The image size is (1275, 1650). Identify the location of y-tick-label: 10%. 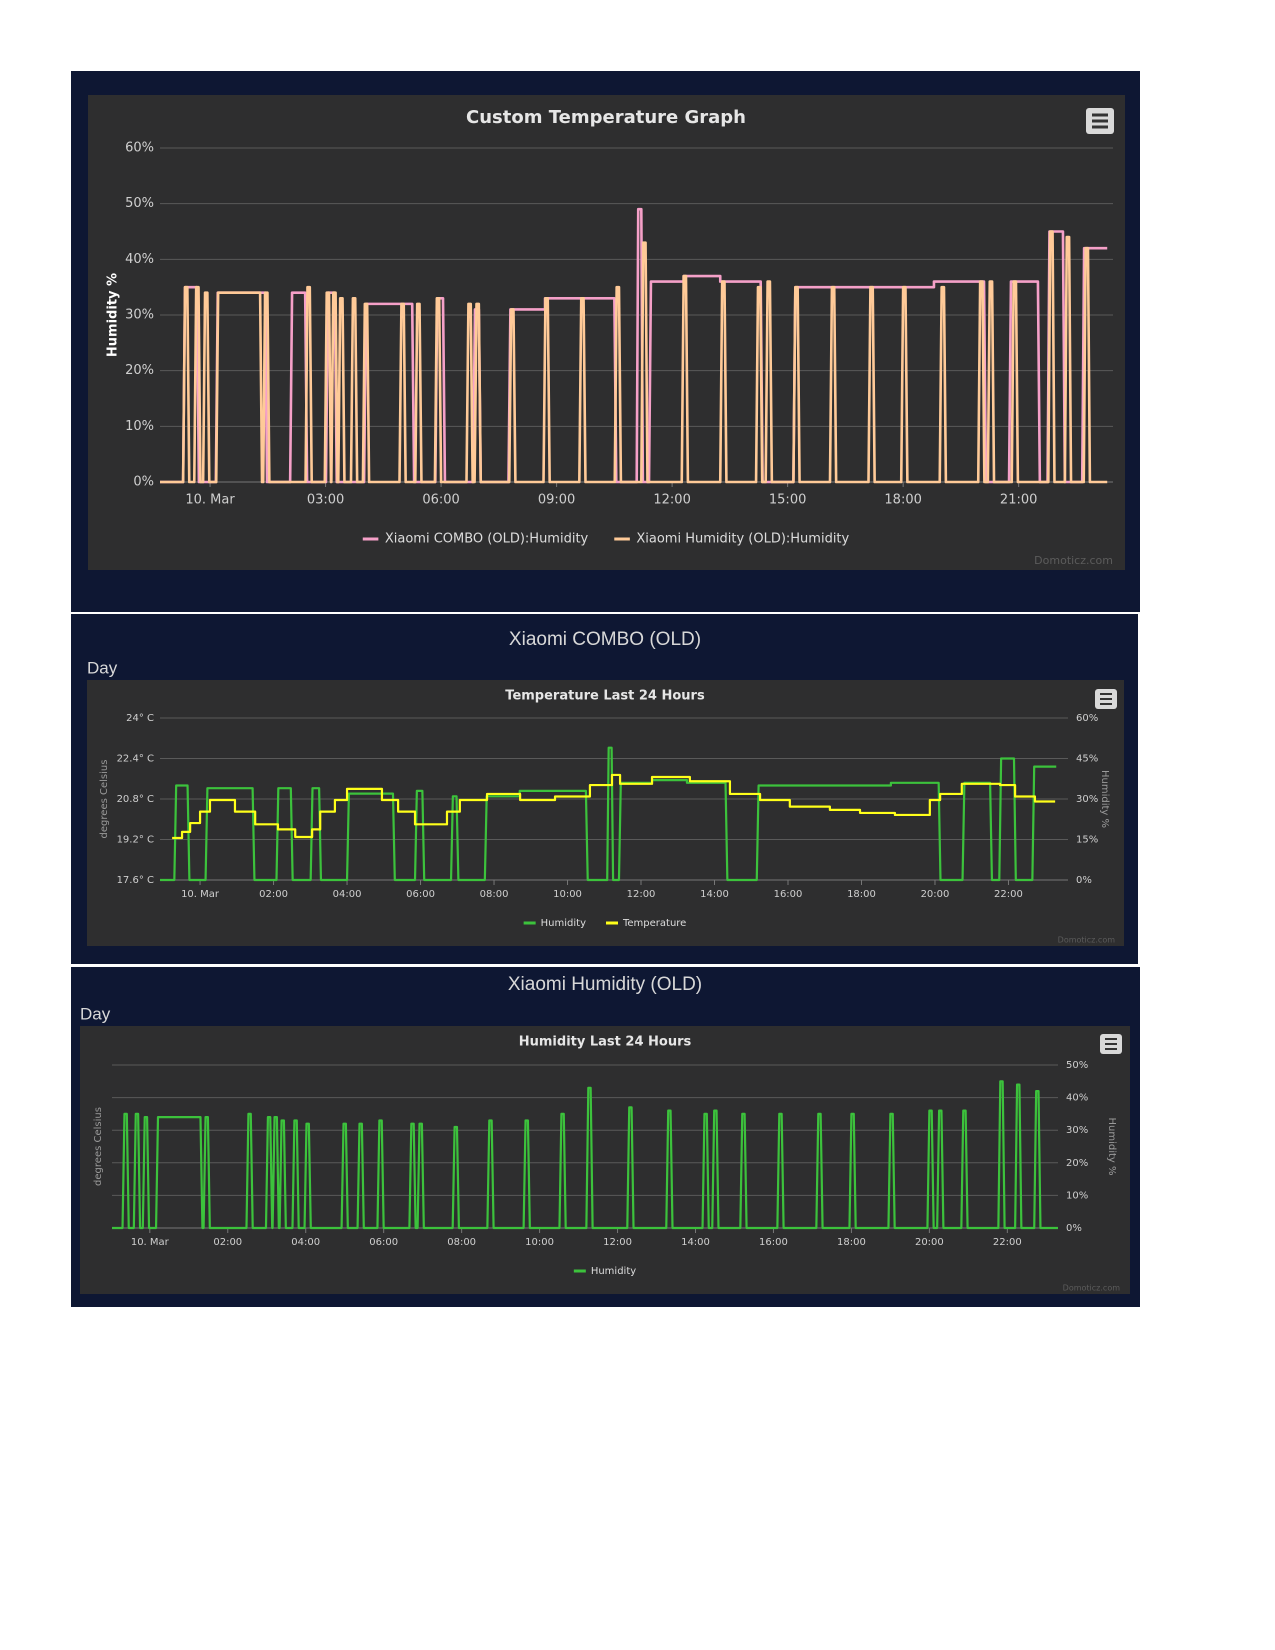
(139, 426).